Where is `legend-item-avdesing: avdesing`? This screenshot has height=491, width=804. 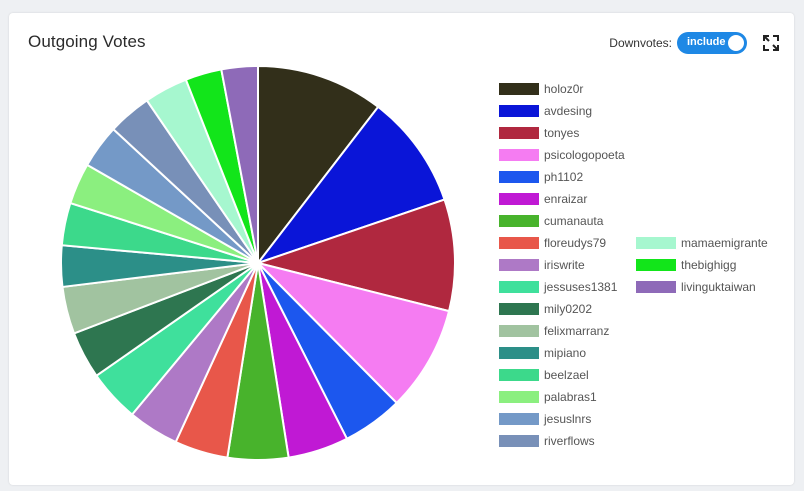
legend-item-avdesing: avdesing is located at coordinates (545, 111).